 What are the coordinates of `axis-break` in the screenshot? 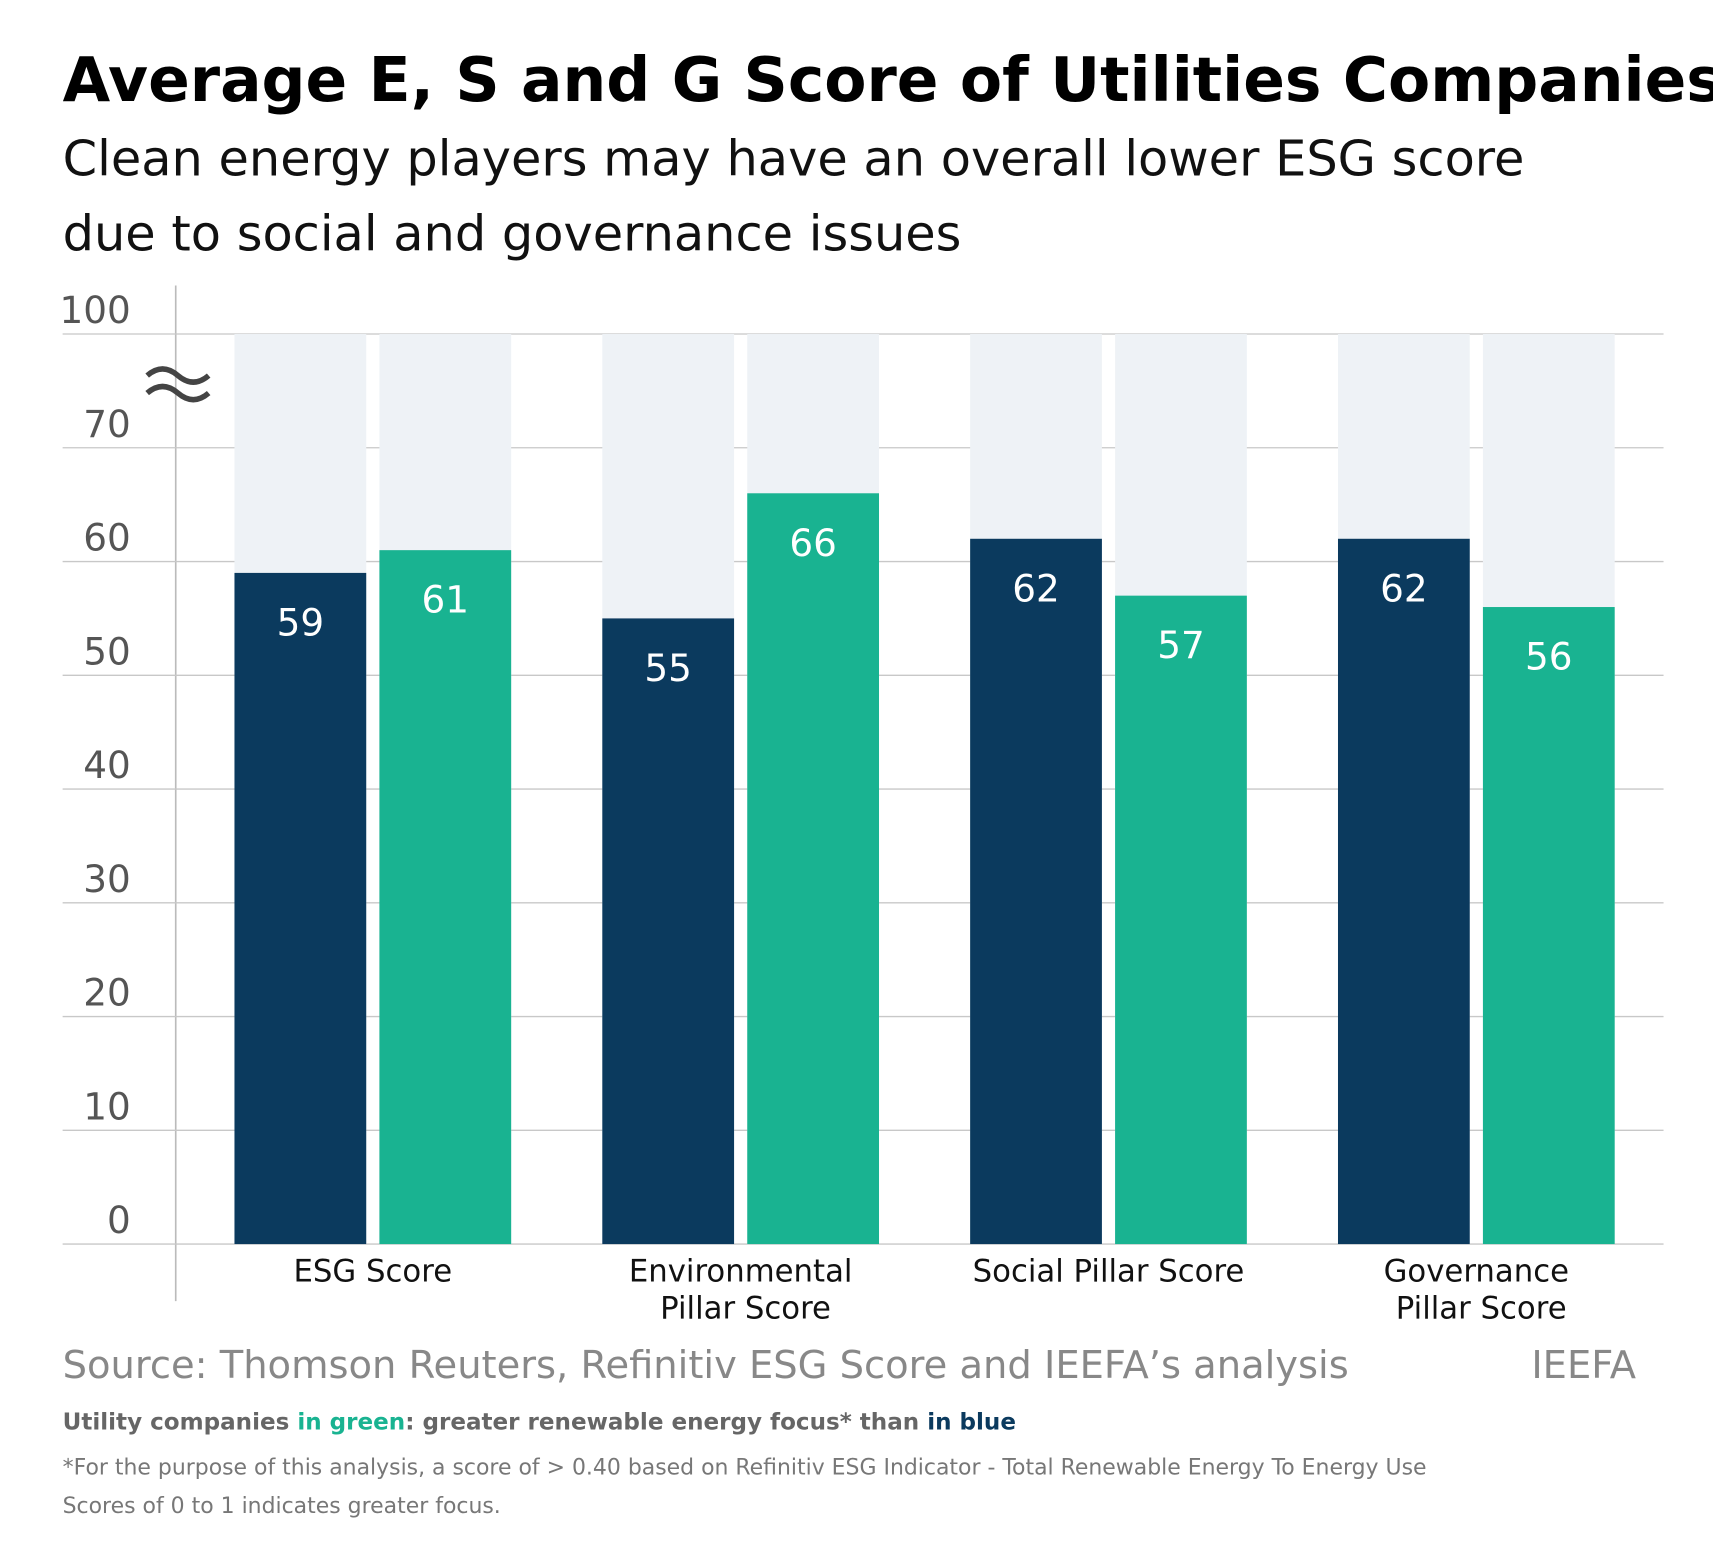 It's located at (178, 384).